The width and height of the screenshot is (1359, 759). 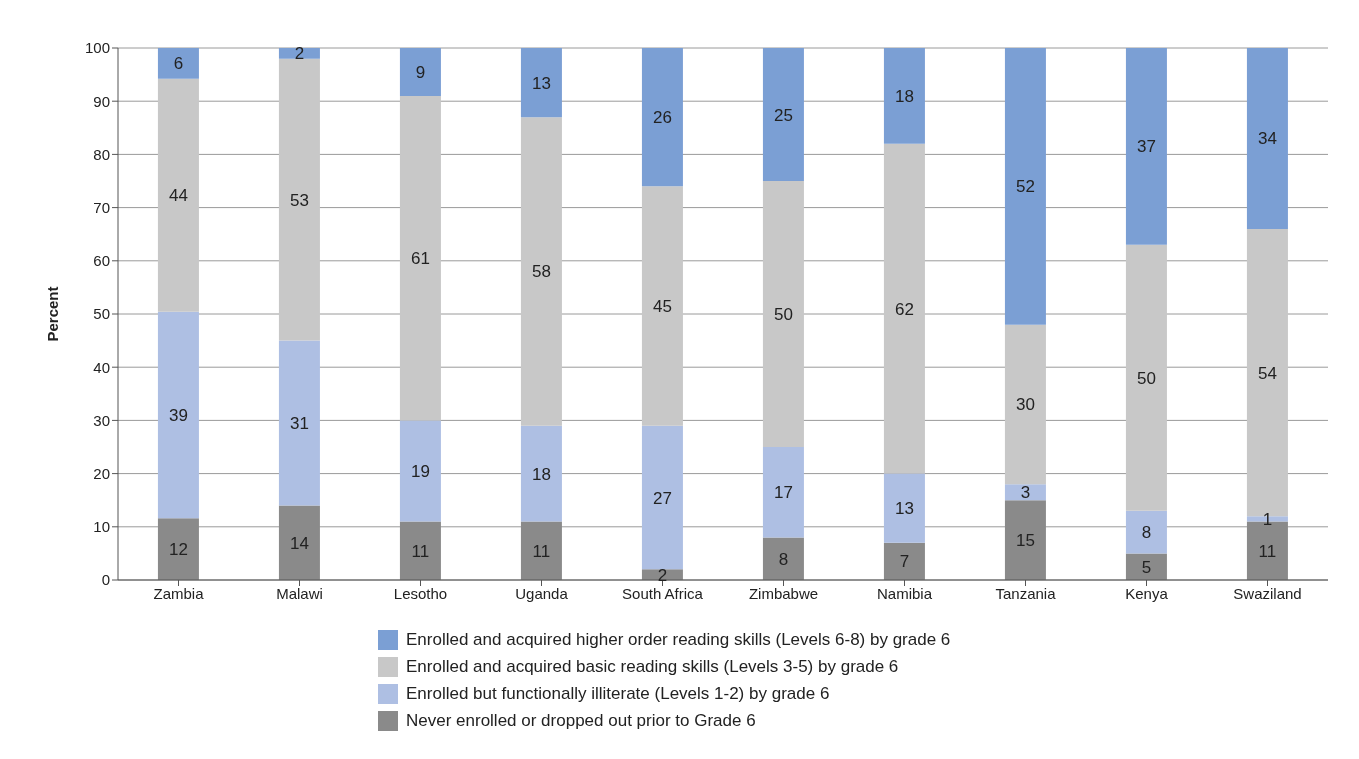 I want to click on x-tick-label: Namibia, so click(x=904, y=593).